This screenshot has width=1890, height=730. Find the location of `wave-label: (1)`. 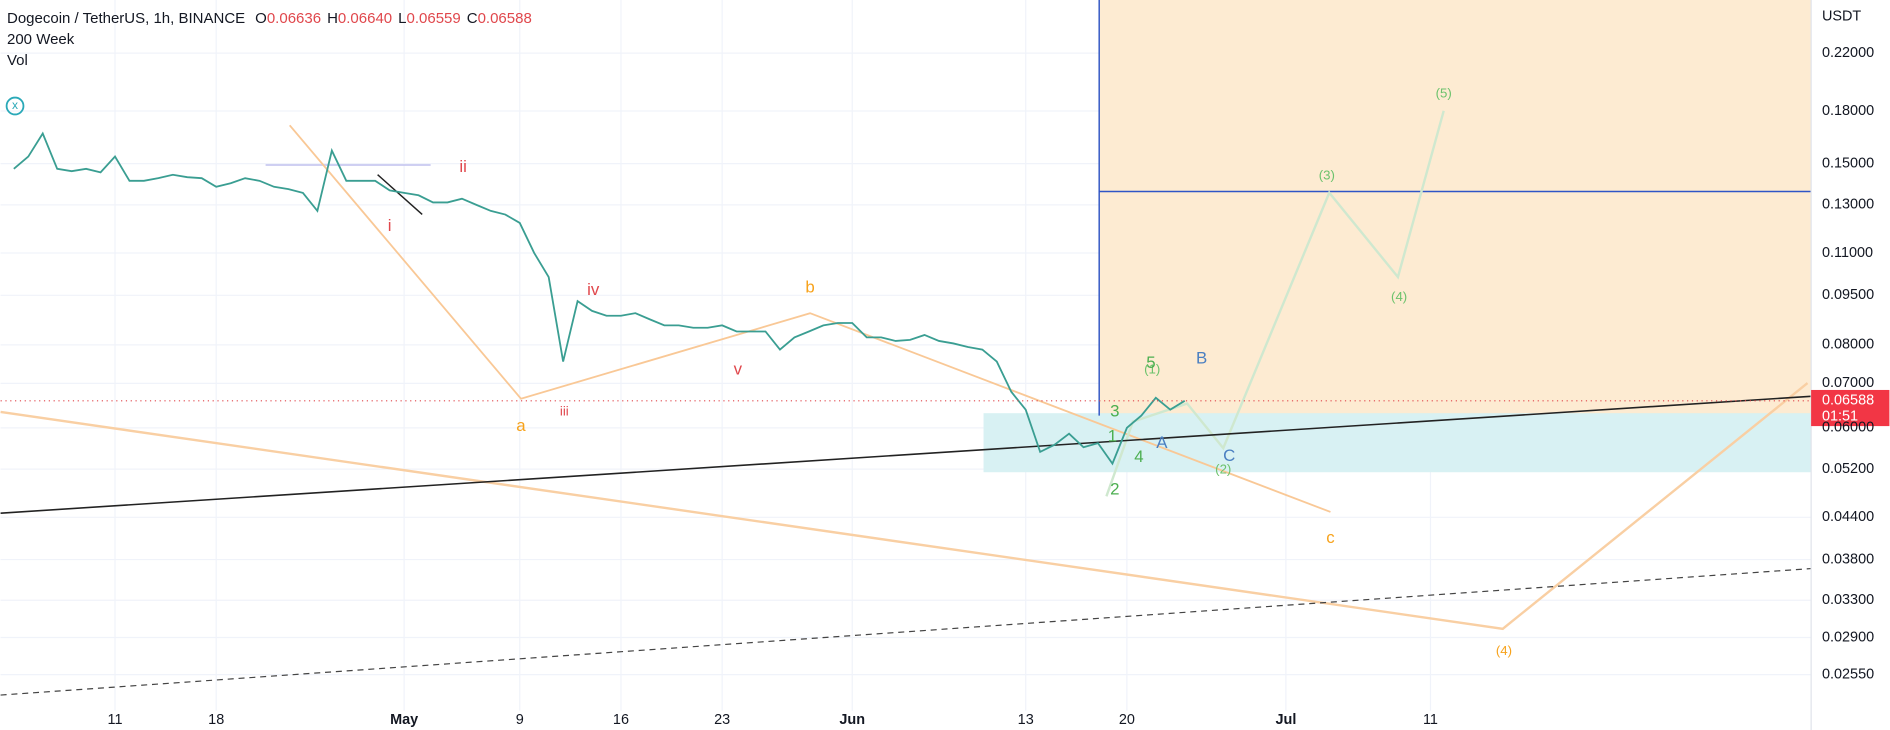

wave-label: (1) is located at coordinates (1152, 368).